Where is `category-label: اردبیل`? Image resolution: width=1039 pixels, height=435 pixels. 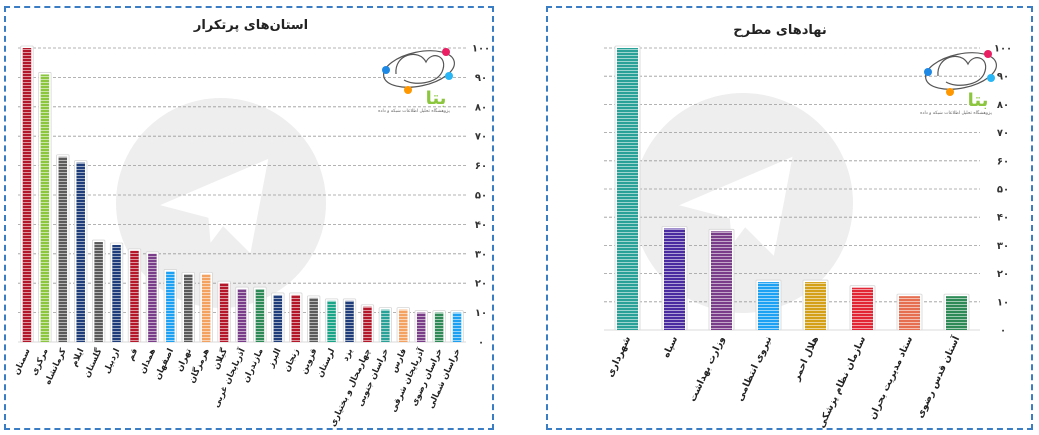 category-label: اردبیل is located at coordinates (112, 361).